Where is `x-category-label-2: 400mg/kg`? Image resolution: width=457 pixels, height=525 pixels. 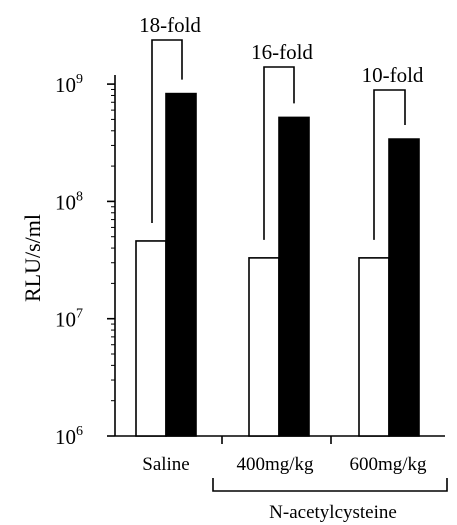 x-category-label-2: 400mg/kg is located at coordinates (275, 464).